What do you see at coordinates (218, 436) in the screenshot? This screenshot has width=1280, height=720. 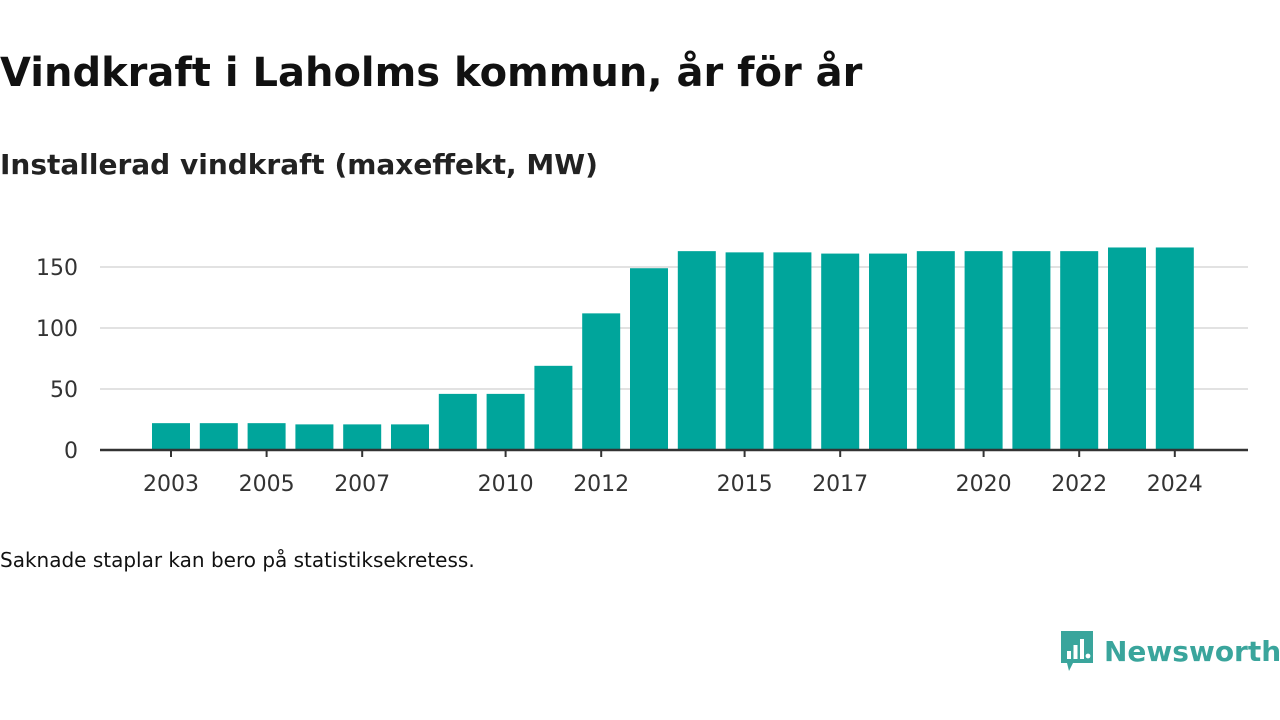 I see `bar-2004` at bounding box center [218, 436].